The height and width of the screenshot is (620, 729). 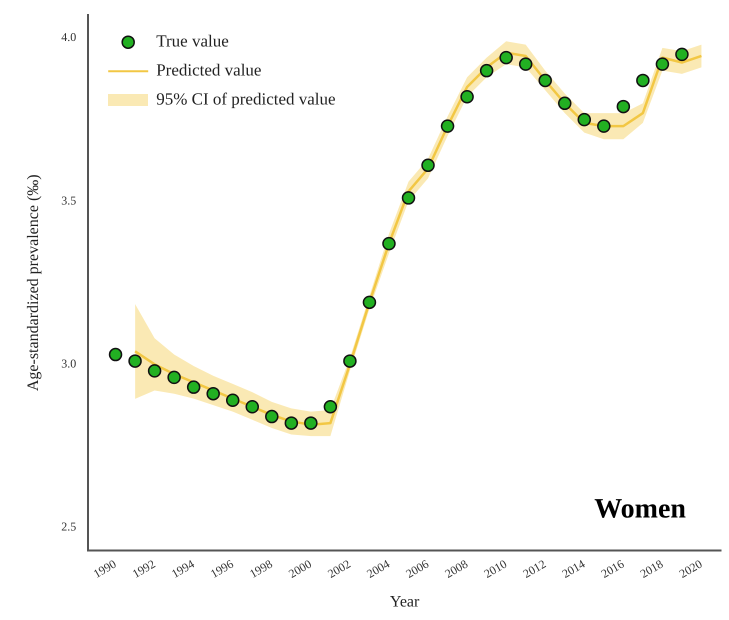 I want to click on x-tick-label: 2004, so click(x=378, y=568).